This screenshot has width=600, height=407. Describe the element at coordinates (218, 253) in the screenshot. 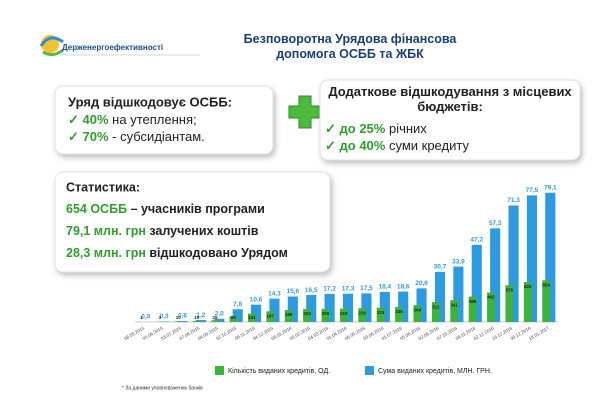

I see `stats-text: відшкодовано Урядом` at that location.